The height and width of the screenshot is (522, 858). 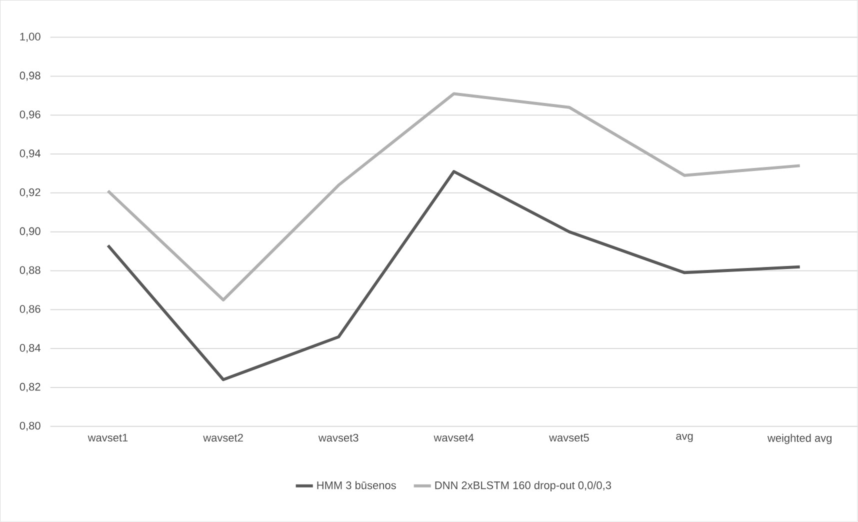 What do you see at coordinates (30, 271) in the screenshot?
I see `y-tick-label: 0,88` at bounding box center [30, 271].